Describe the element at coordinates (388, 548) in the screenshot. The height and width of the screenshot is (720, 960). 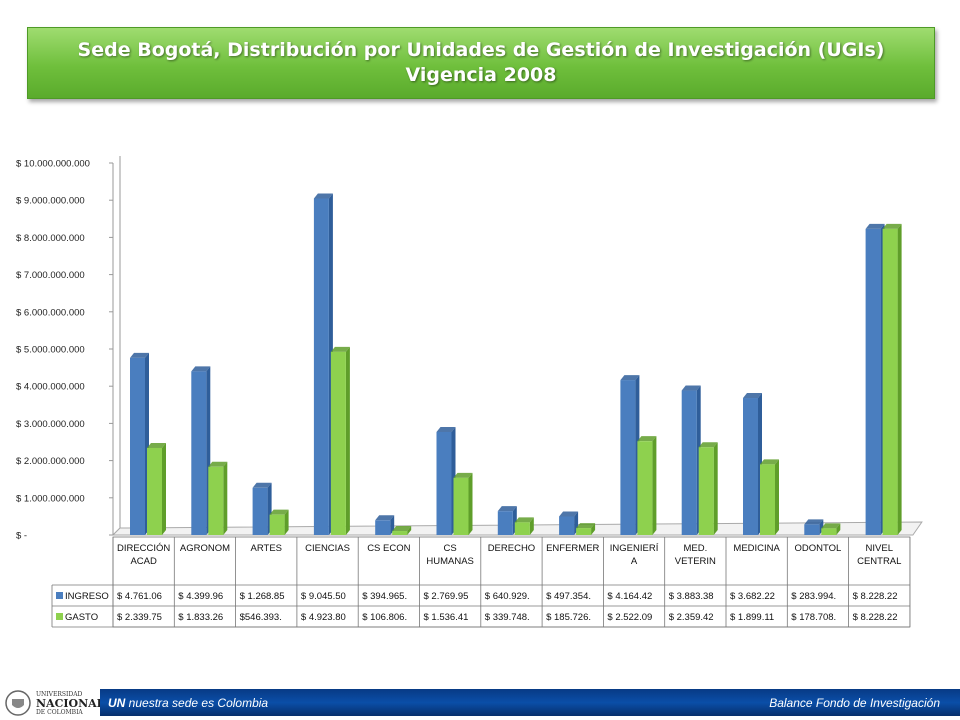
I see `category-label: CS ECON` at that location.